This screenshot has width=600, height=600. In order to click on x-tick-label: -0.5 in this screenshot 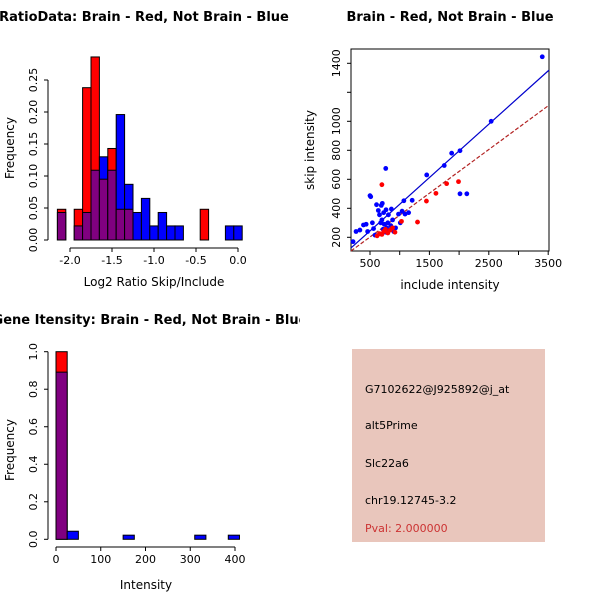, I will do `click(195, 260)`.